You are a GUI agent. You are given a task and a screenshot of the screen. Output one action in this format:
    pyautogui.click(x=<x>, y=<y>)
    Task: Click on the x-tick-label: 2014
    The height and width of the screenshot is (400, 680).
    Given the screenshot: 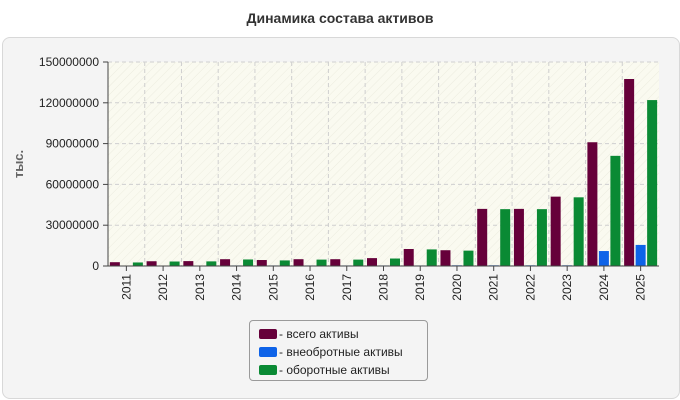 What is the action you would take?
    pyautogui.click(x=237, y=287)
    